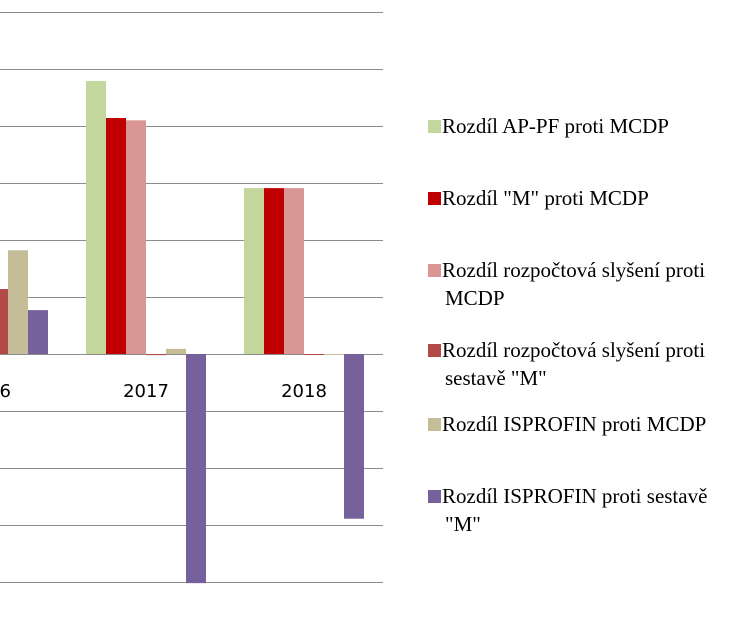  Describe the element at coordinates (575, 510) in the screenshot. I see `legend-label: Rozdíl ISPROFIN proti sestavě "M"` at that location.